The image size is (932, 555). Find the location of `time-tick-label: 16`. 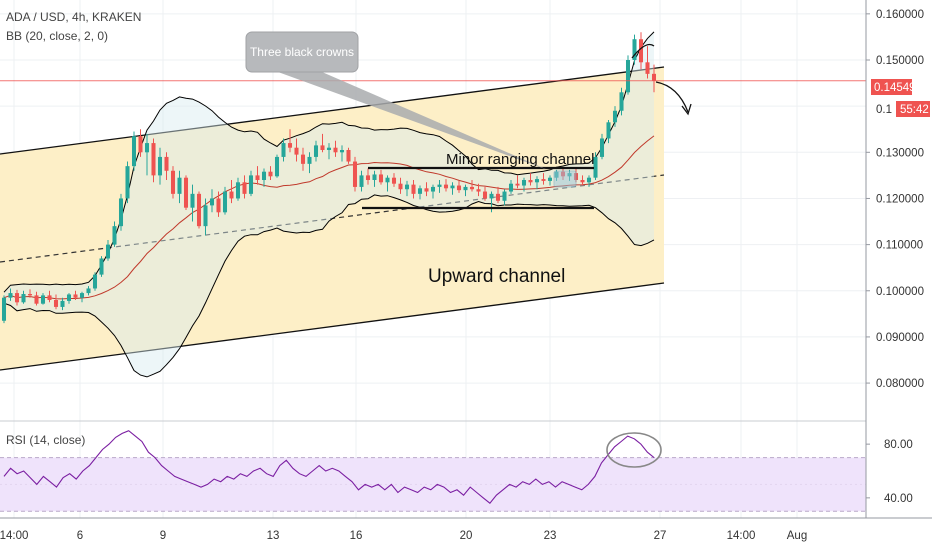

time-tick-label: 16 is located at coordinates (356, 536).